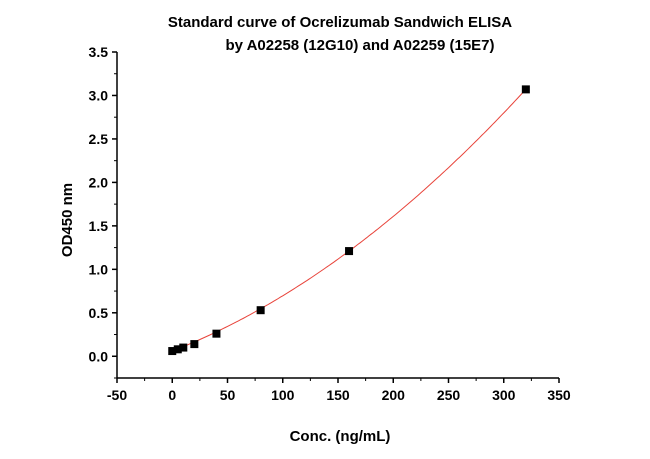 This screenshot has width=650, height=459. Describe the element at coordinates (99, 139) in the screenshot. I see `y-tick-label: 2.5` at that location.